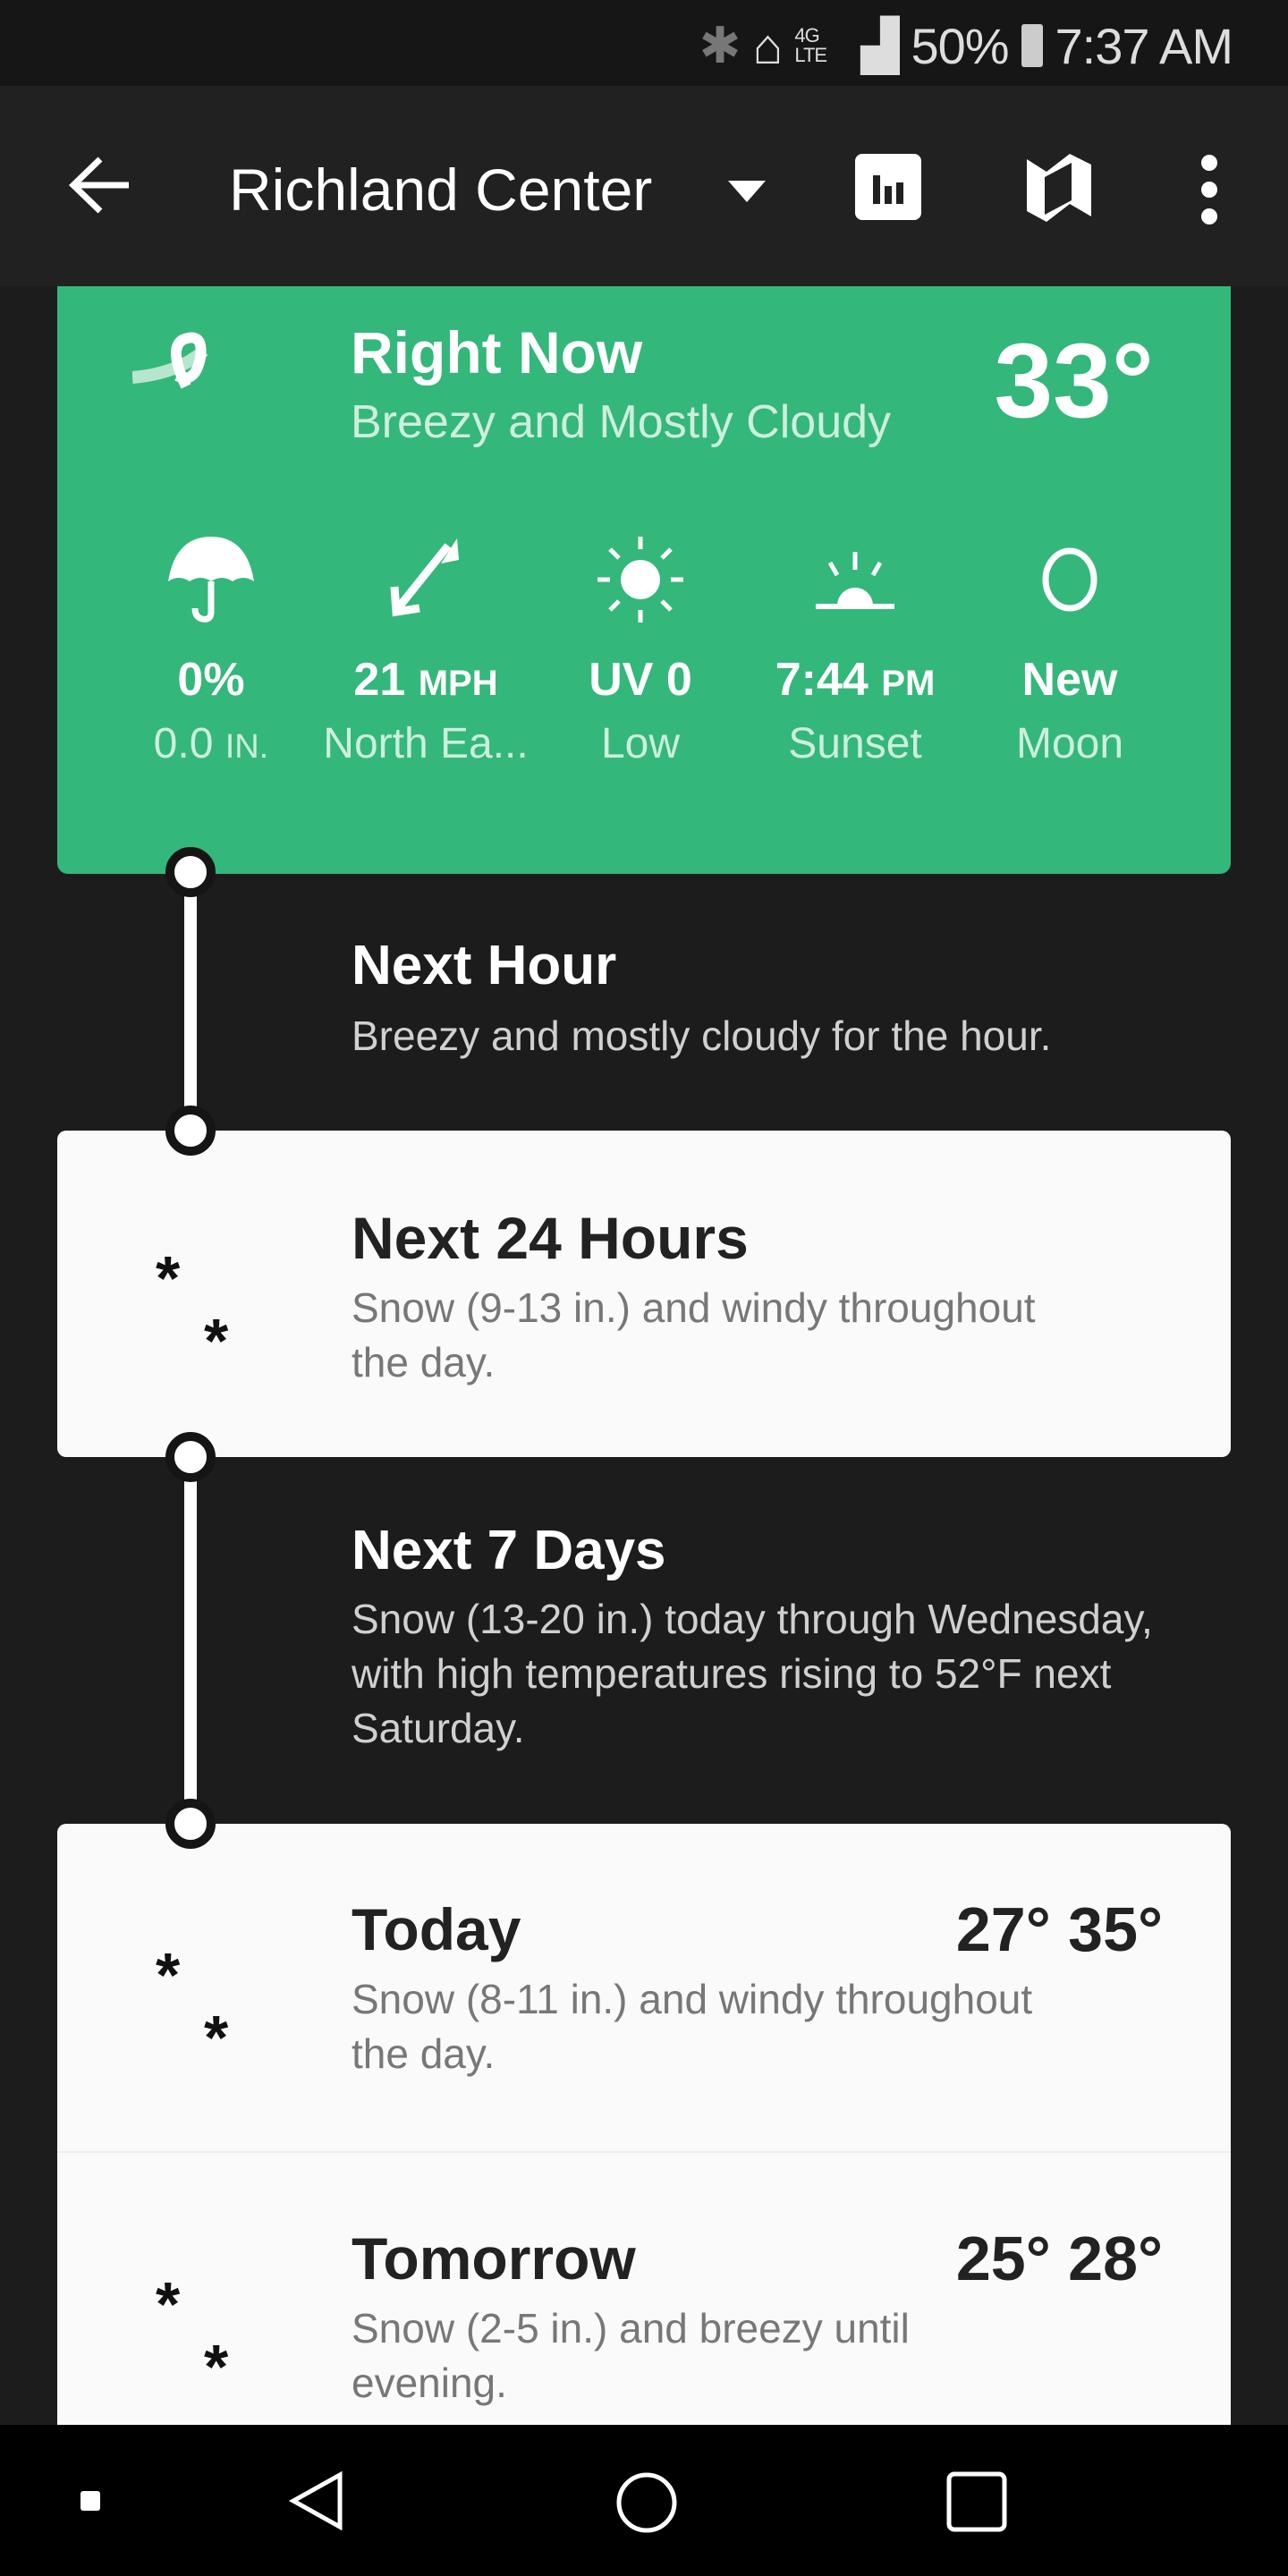 Image resolution: width=1288 pixels, height=2576 pixels. I want to click on moon-label: Moon, so click(1069, 743).